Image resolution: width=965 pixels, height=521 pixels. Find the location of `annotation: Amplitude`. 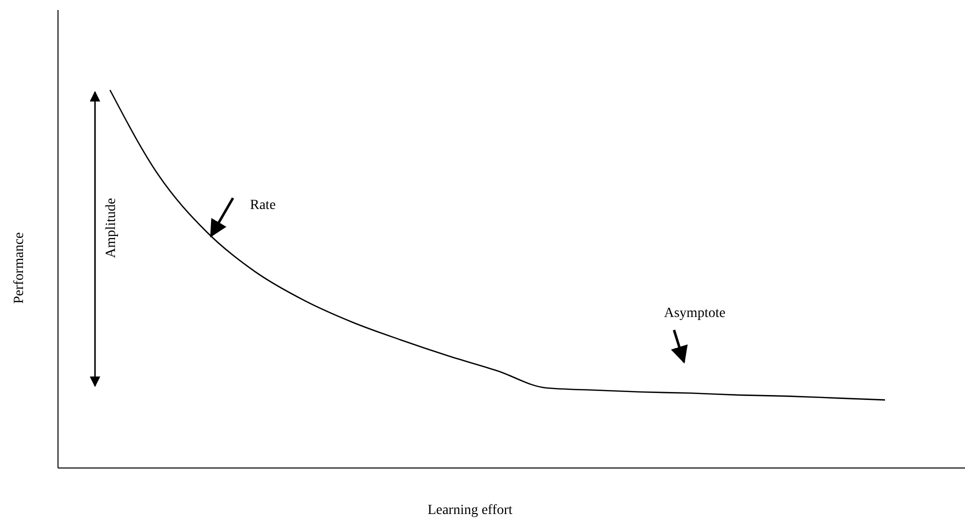

annotation: Amplitude is located at coordinates (111, 228).